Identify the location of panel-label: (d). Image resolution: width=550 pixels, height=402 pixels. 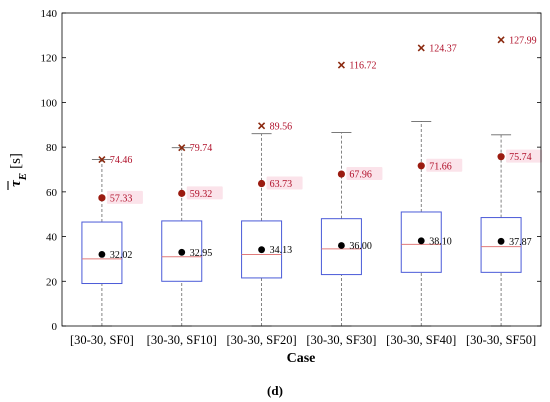
(275, 390).